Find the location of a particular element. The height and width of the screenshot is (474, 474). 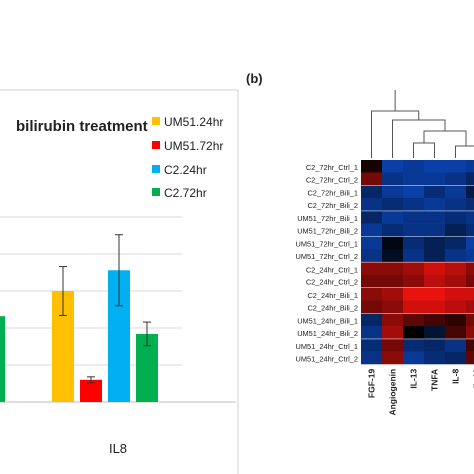

bar-partial-previous-group is located at coordinates (2, 359).